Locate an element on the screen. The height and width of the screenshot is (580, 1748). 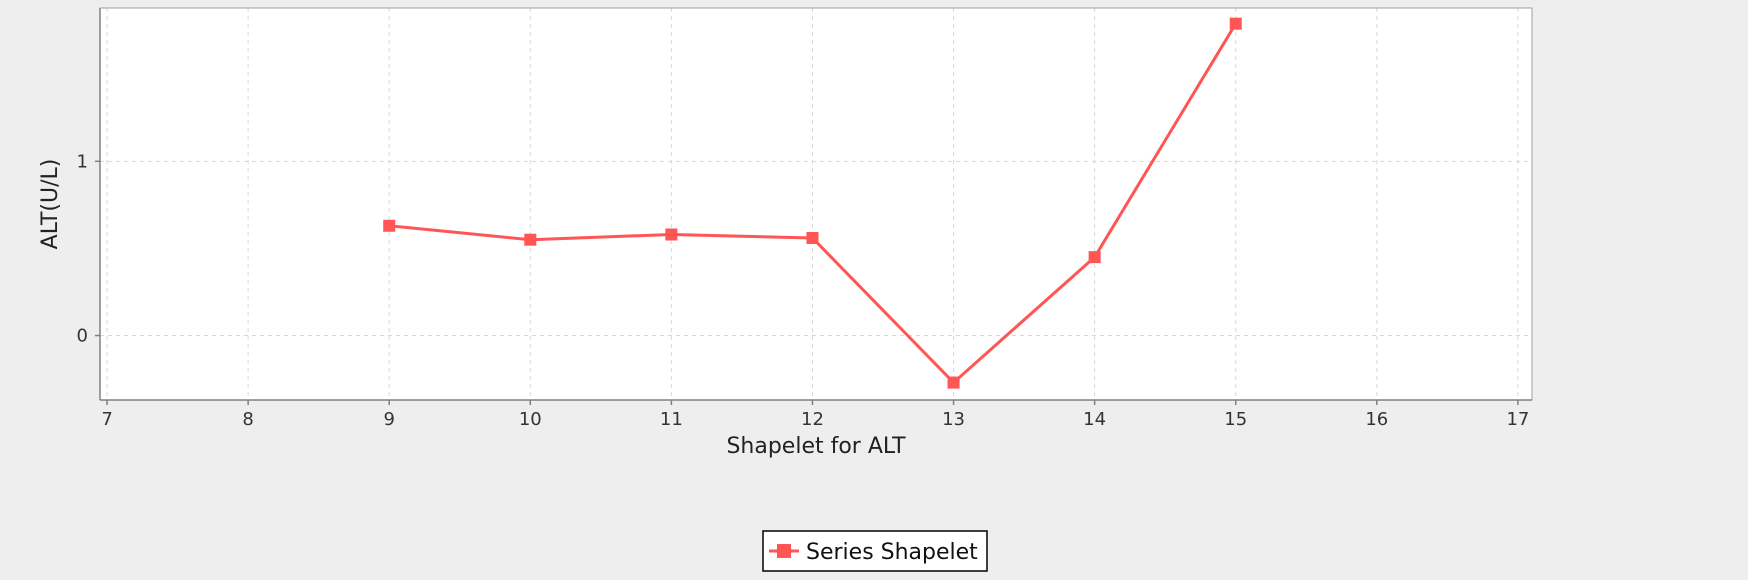
legend-box is located at coordinates (875, 551).